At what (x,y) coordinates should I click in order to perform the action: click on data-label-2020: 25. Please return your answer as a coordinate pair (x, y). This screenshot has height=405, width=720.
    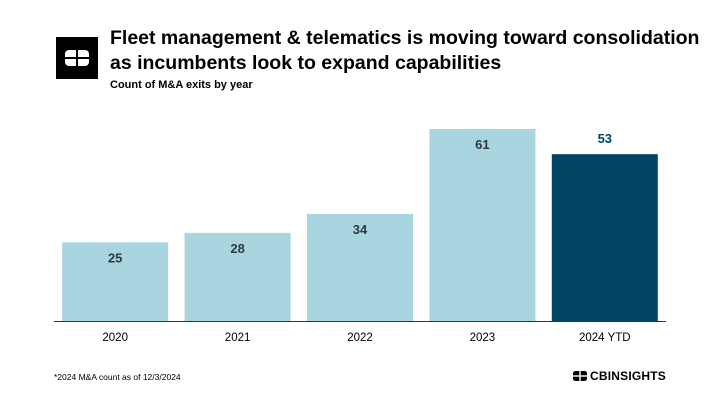
    Looking at the image, I should click on (115, 257).